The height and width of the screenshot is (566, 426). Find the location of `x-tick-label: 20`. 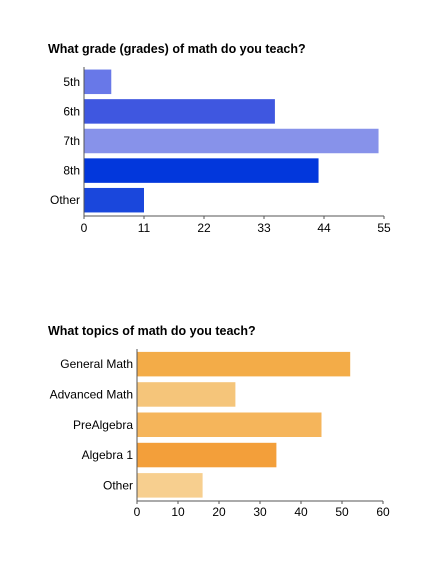

x-tick-label: 20 is located at coordinates (219, 512).